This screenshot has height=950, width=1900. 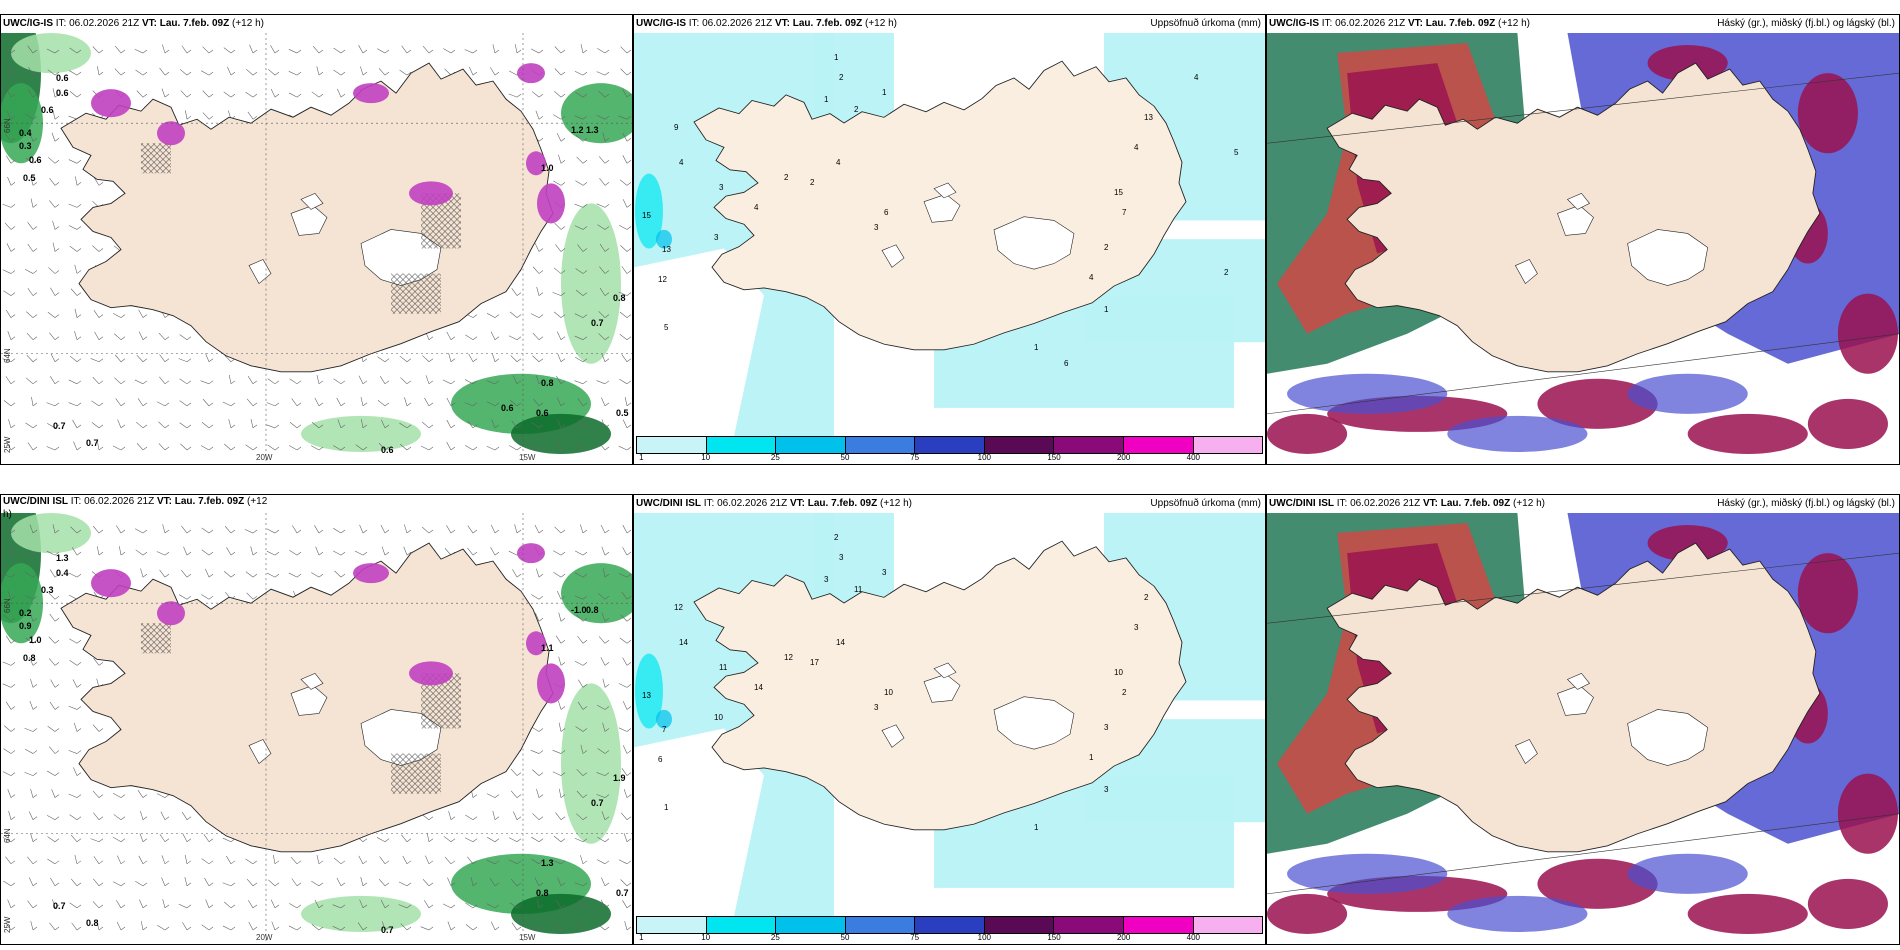 What do you see at coordinates (668, 503) in the screenshot?
I see `model-name: UWC/DINI ISL` at bounding box center [668, 503].